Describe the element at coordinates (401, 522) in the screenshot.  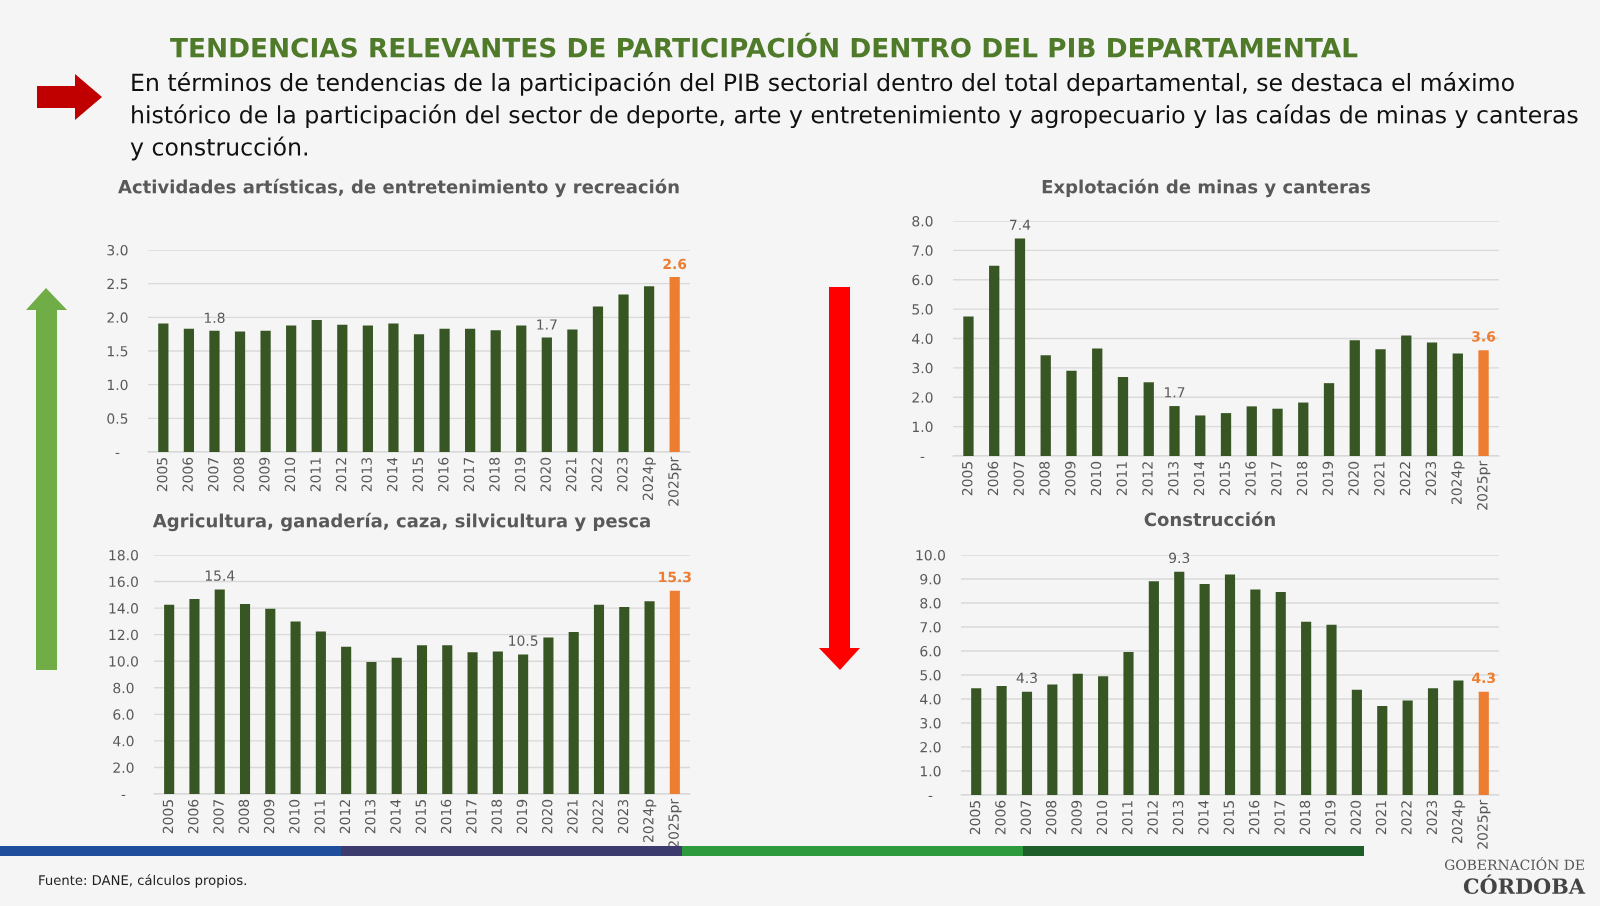
I see `chart-title: Agricultura, ganadería, caza, silvicultura y pesca` at that location.